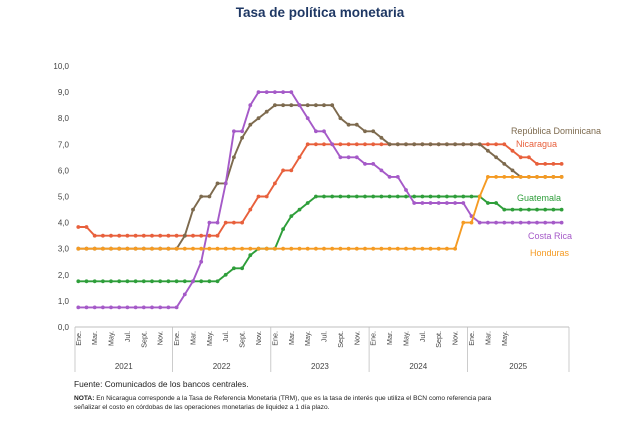 This screenshot has width=640, height=424. I want to click on y-tick-label: 1,0, so click(64, 301).